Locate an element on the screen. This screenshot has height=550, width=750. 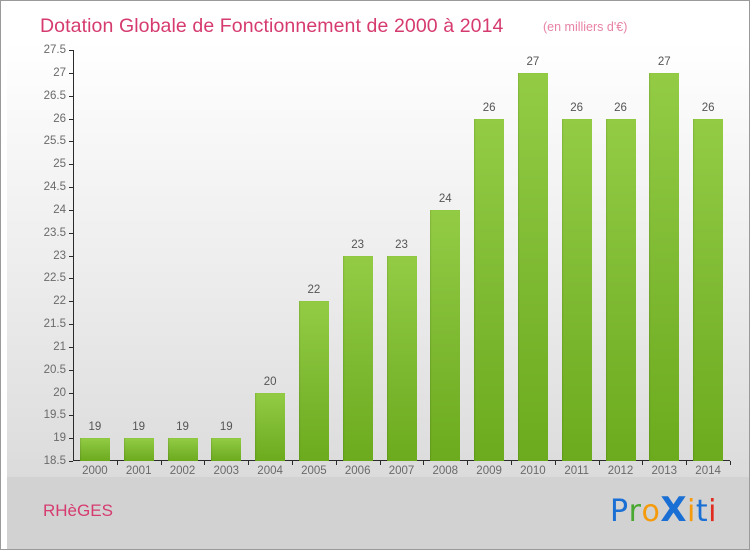
y-axis-label: 18.5 is located at coordinates (54, 461).